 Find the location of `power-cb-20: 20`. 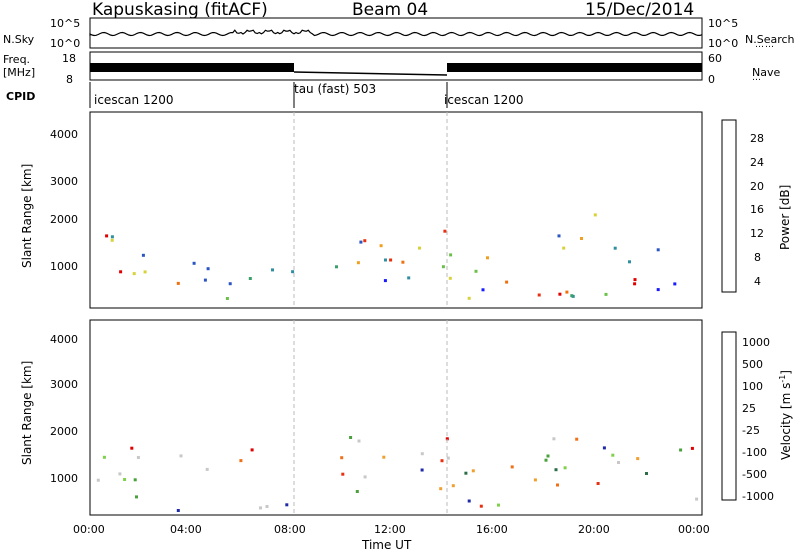

power-cb-20: 20 is located at coordinates (757, 186).